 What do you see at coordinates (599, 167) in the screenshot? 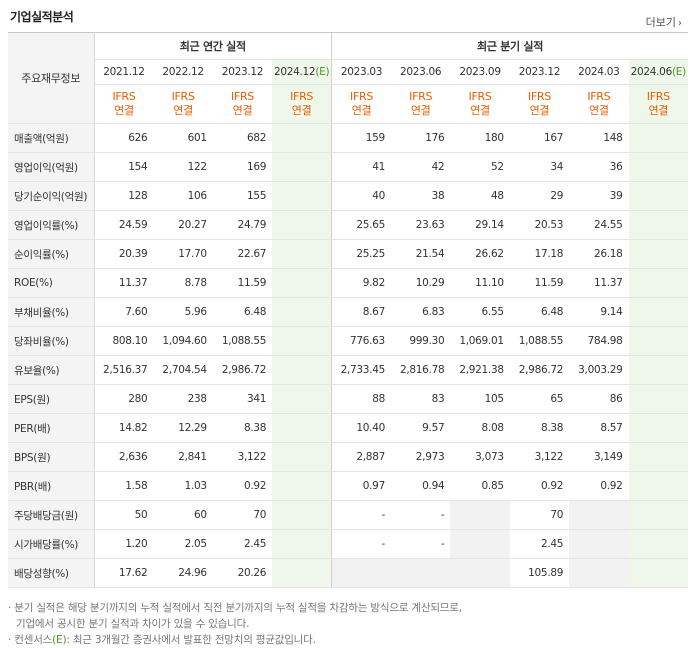
I see `table-cell: 36` at bounding box center [599, 167].